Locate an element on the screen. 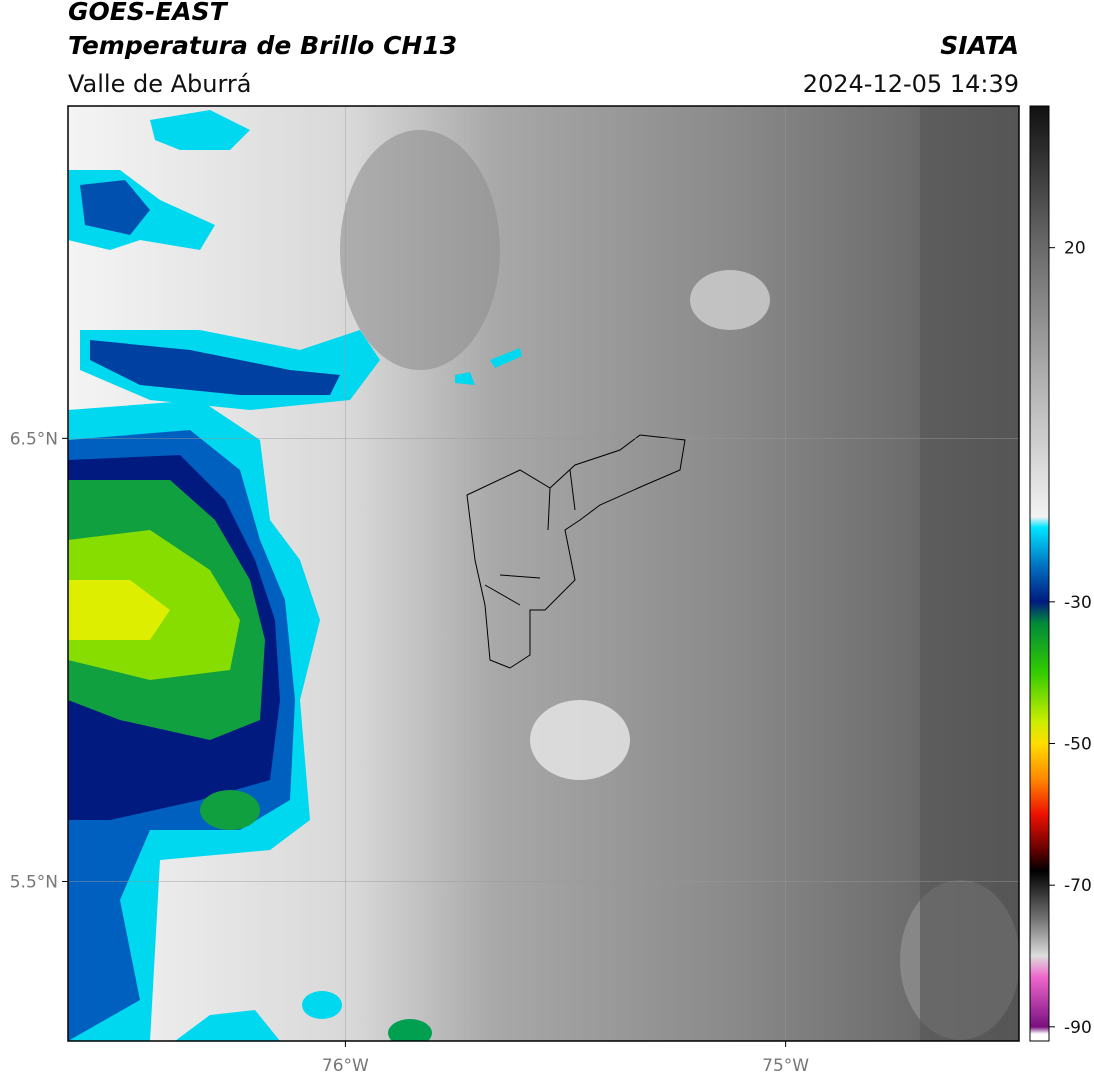 This screenshot has height=1078, width=1094. colorbar is located at coordinates (1039, 573).